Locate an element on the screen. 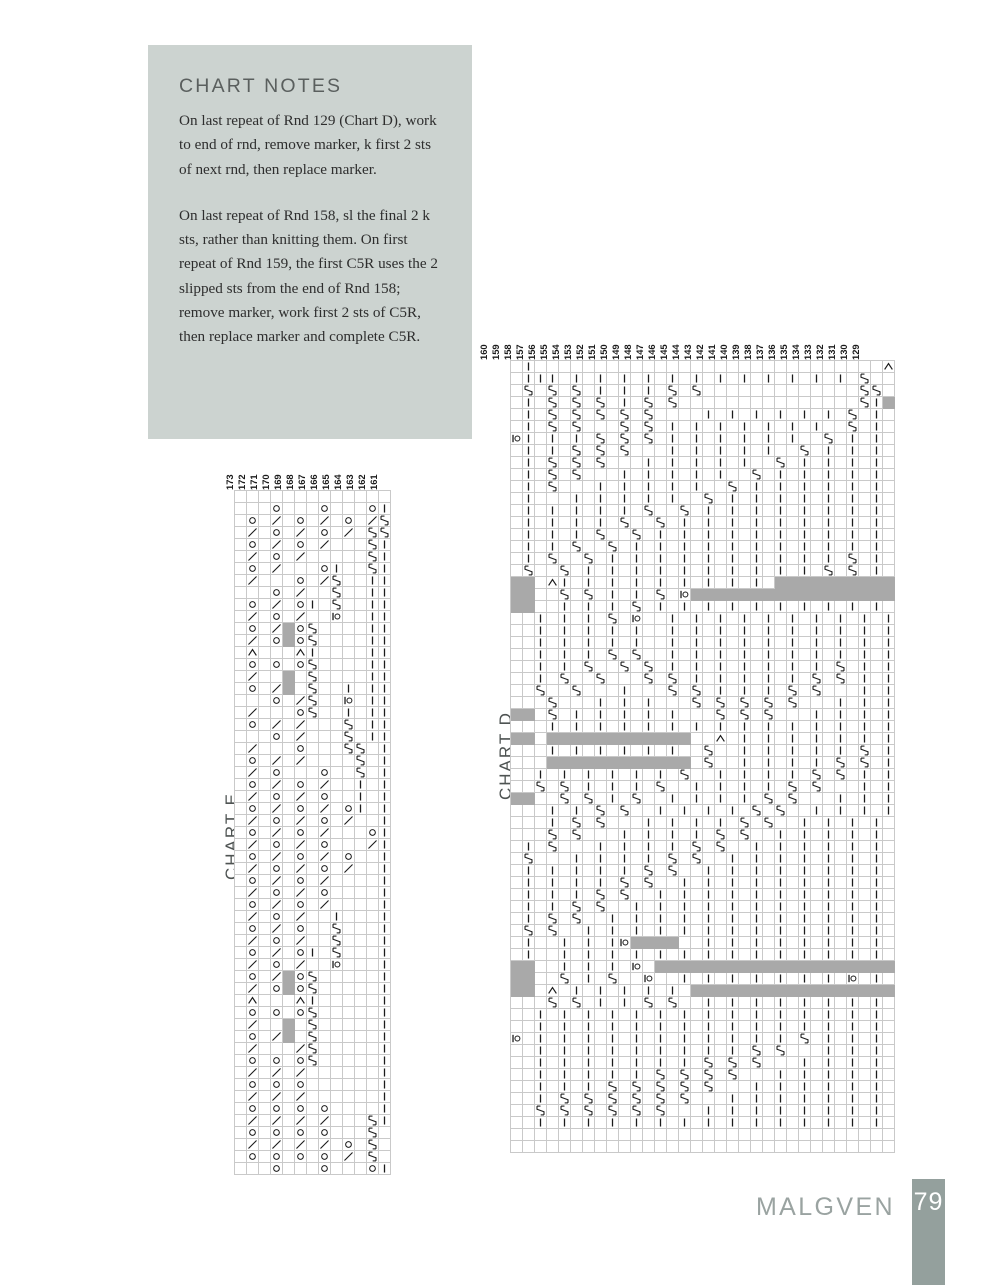 The height and width of the screenshot is (1285, 1000). chart-cell-bobble is located at coordinates (637, 967).